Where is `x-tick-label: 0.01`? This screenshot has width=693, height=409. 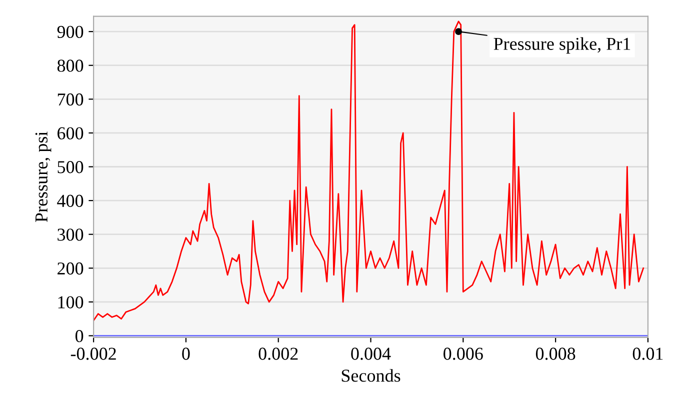 x-tick-label: 0.01 is located at coordinates (647, 354).